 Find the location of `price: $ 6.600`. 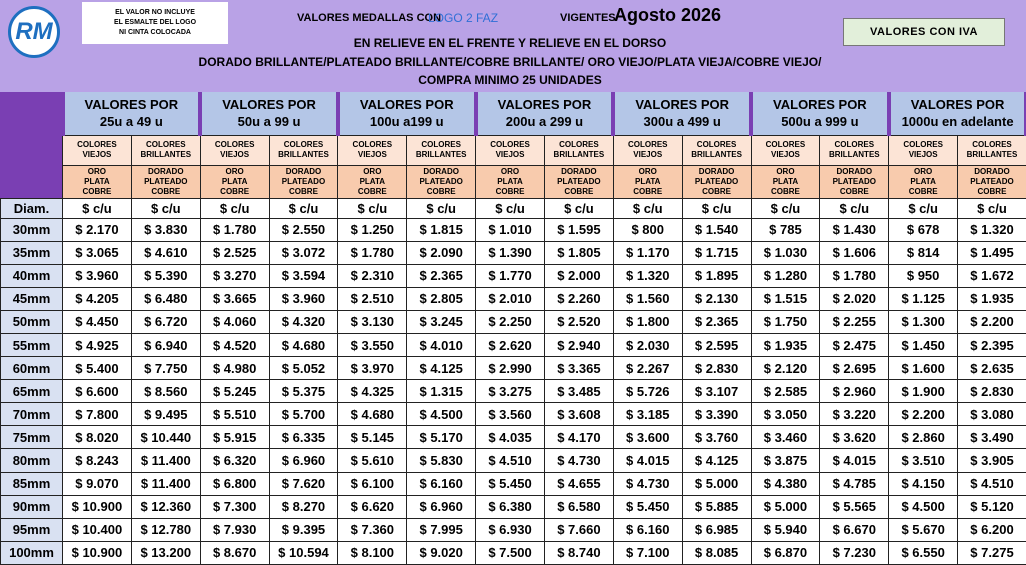

price: $ 6.600 is located at coordinates (97, 391).